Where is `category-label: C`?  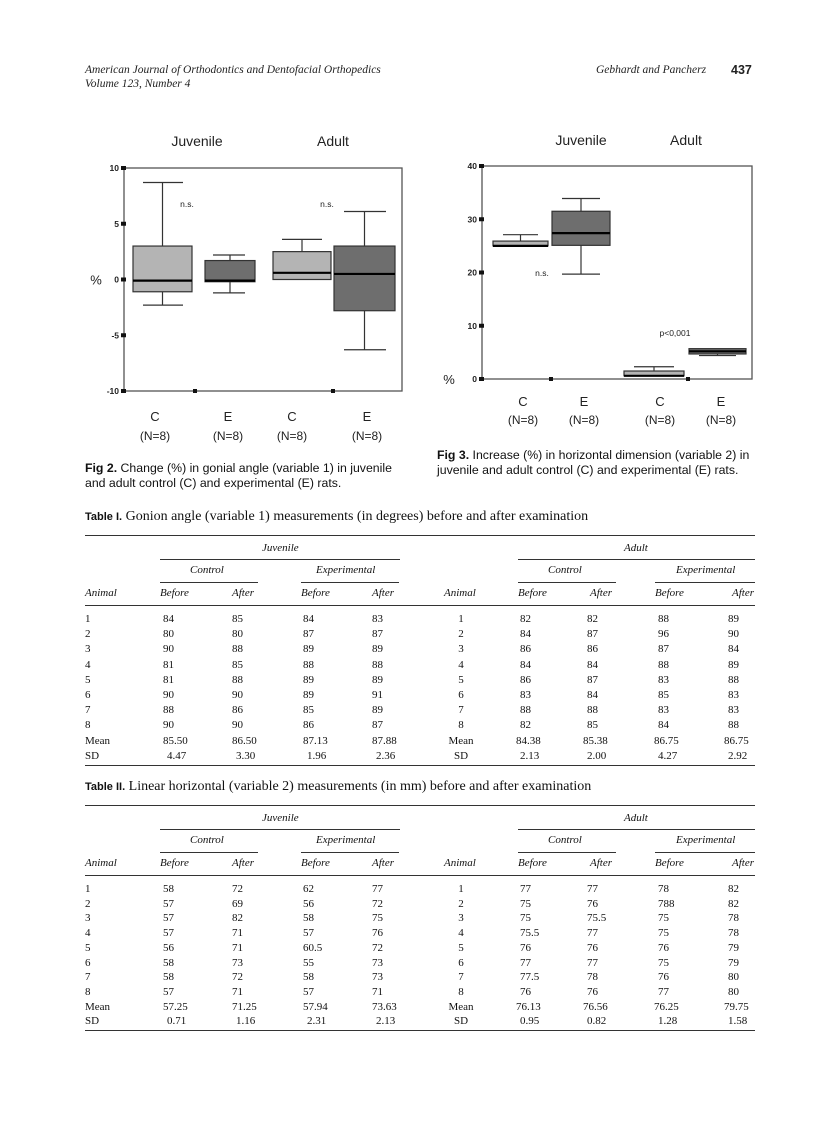 category-label: C is located at coordinates (522, 401).